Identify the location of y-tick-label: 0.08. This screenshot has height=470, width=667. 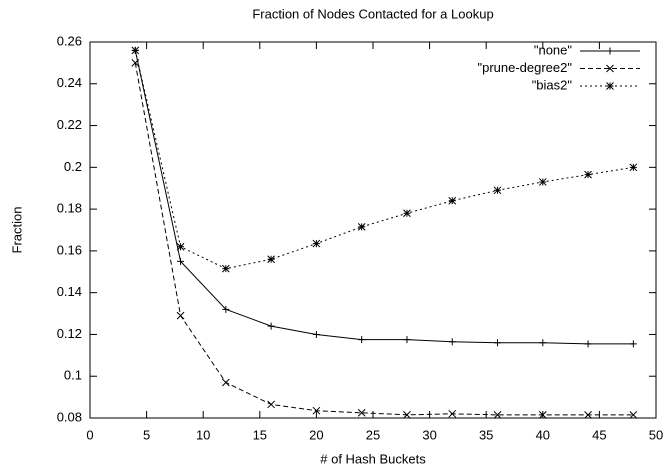
(69, 416).